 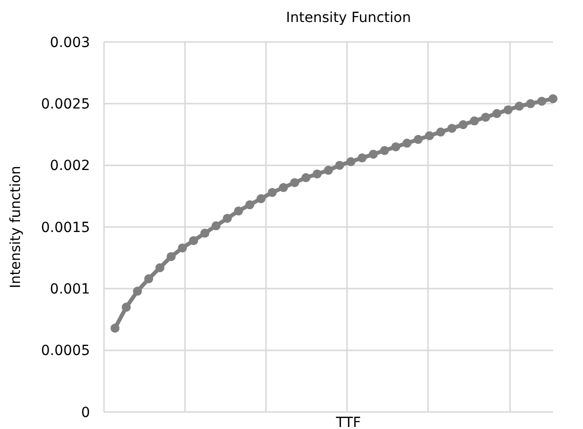 What do you see at coordinates (16, 227) in the screenshot?
I see `y-axis-title: Intensity function` at bounding box center [16, 227].